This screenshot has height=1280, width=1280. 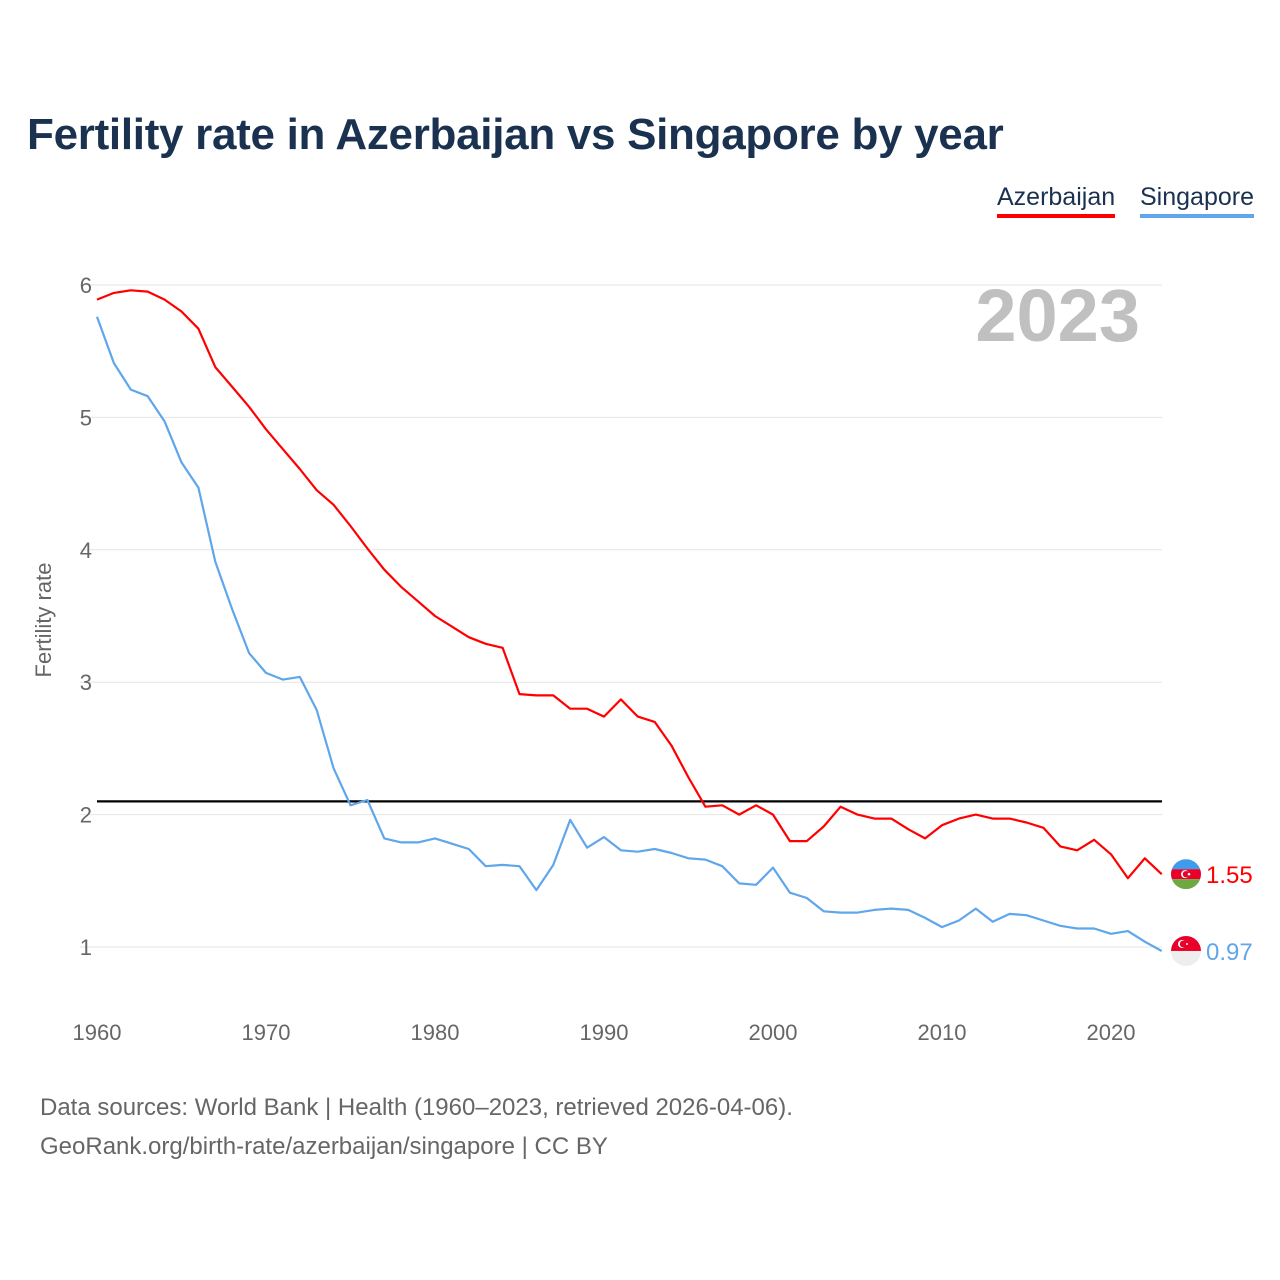 What do you see at coordinates (1229, 952) in the screenshot?
I see `end-value-label: 0.97` at bounding box center [1229, 952].